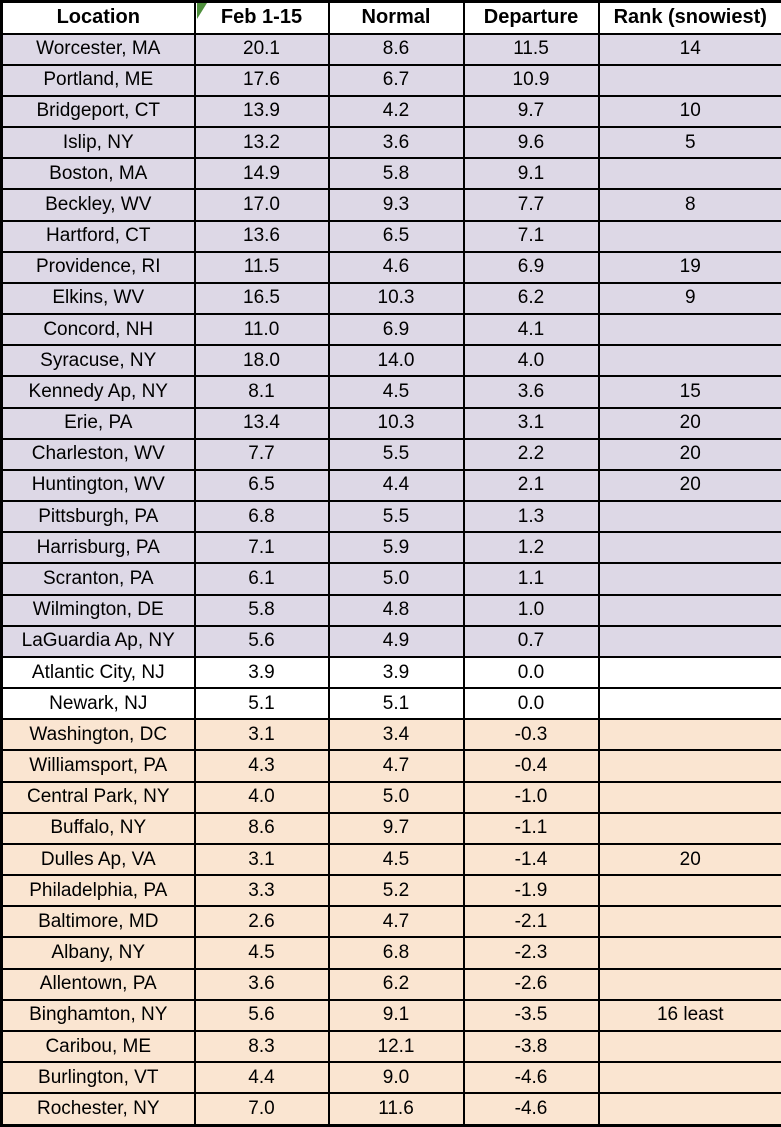  Describe the element at coordinates (396, 766) in the screenshot. I see `normal-cell: 4.7` at that location.